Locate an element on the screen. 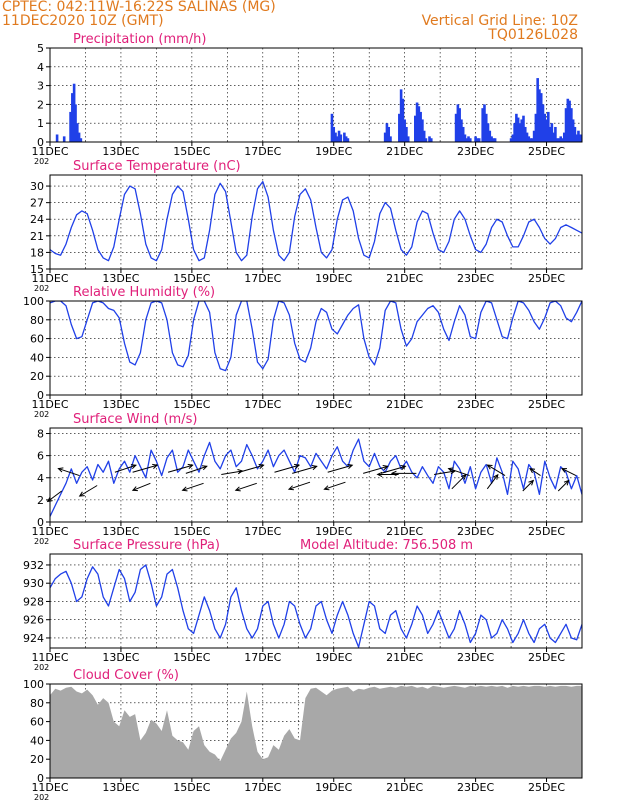 Image resolution: width=618 pixels, height=800 pixels. y-tick-label: 928 is located at coordinates (33, 601).